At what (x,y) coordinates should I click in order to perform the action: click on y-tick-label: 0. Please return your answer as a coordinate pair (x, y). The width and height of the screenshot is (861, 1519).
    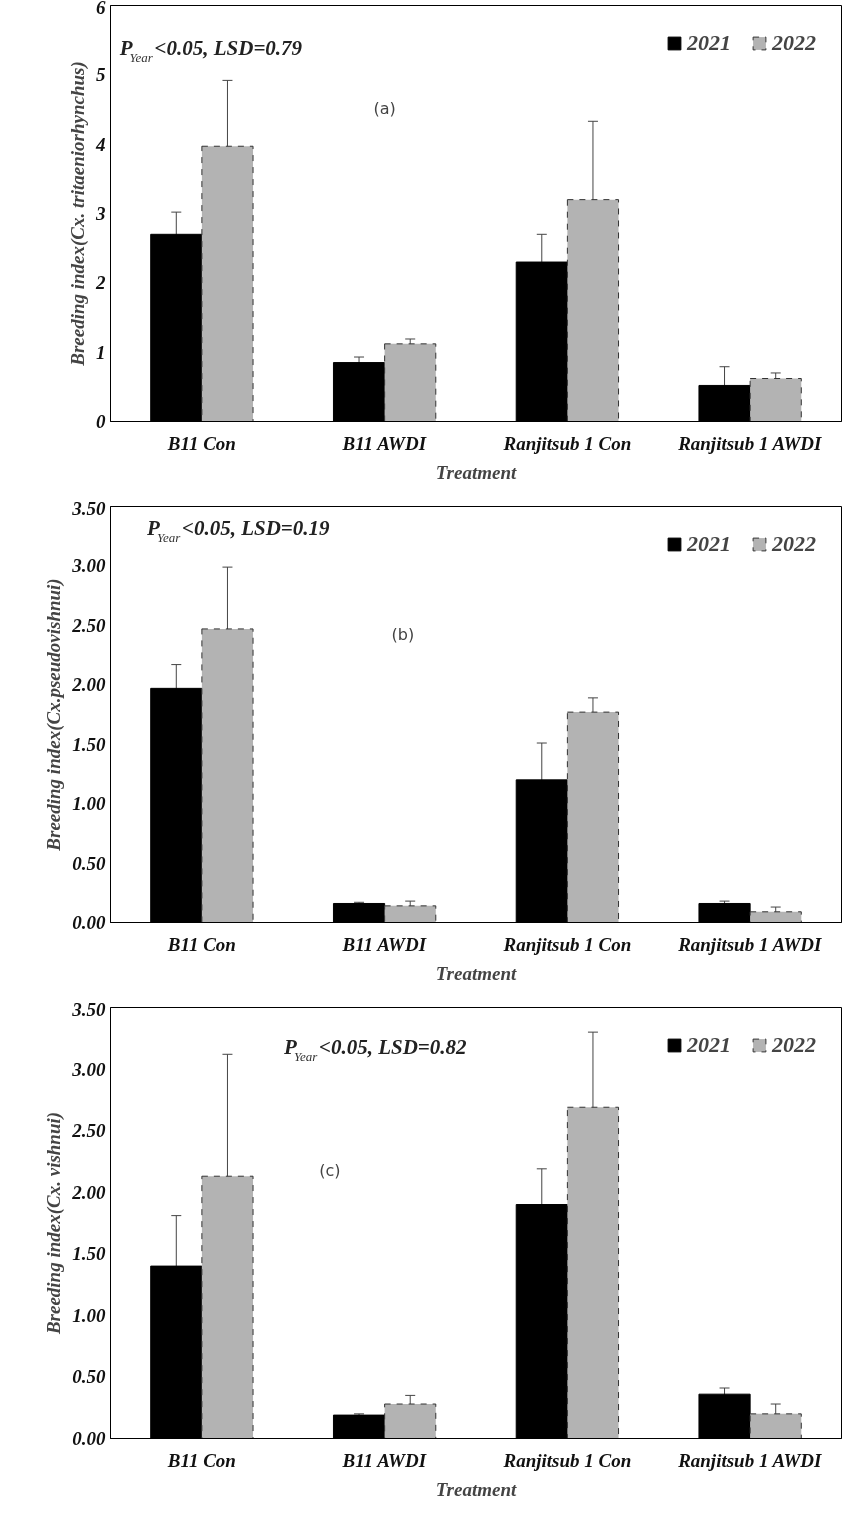
    Looking at the image, I should click on (101, 421).